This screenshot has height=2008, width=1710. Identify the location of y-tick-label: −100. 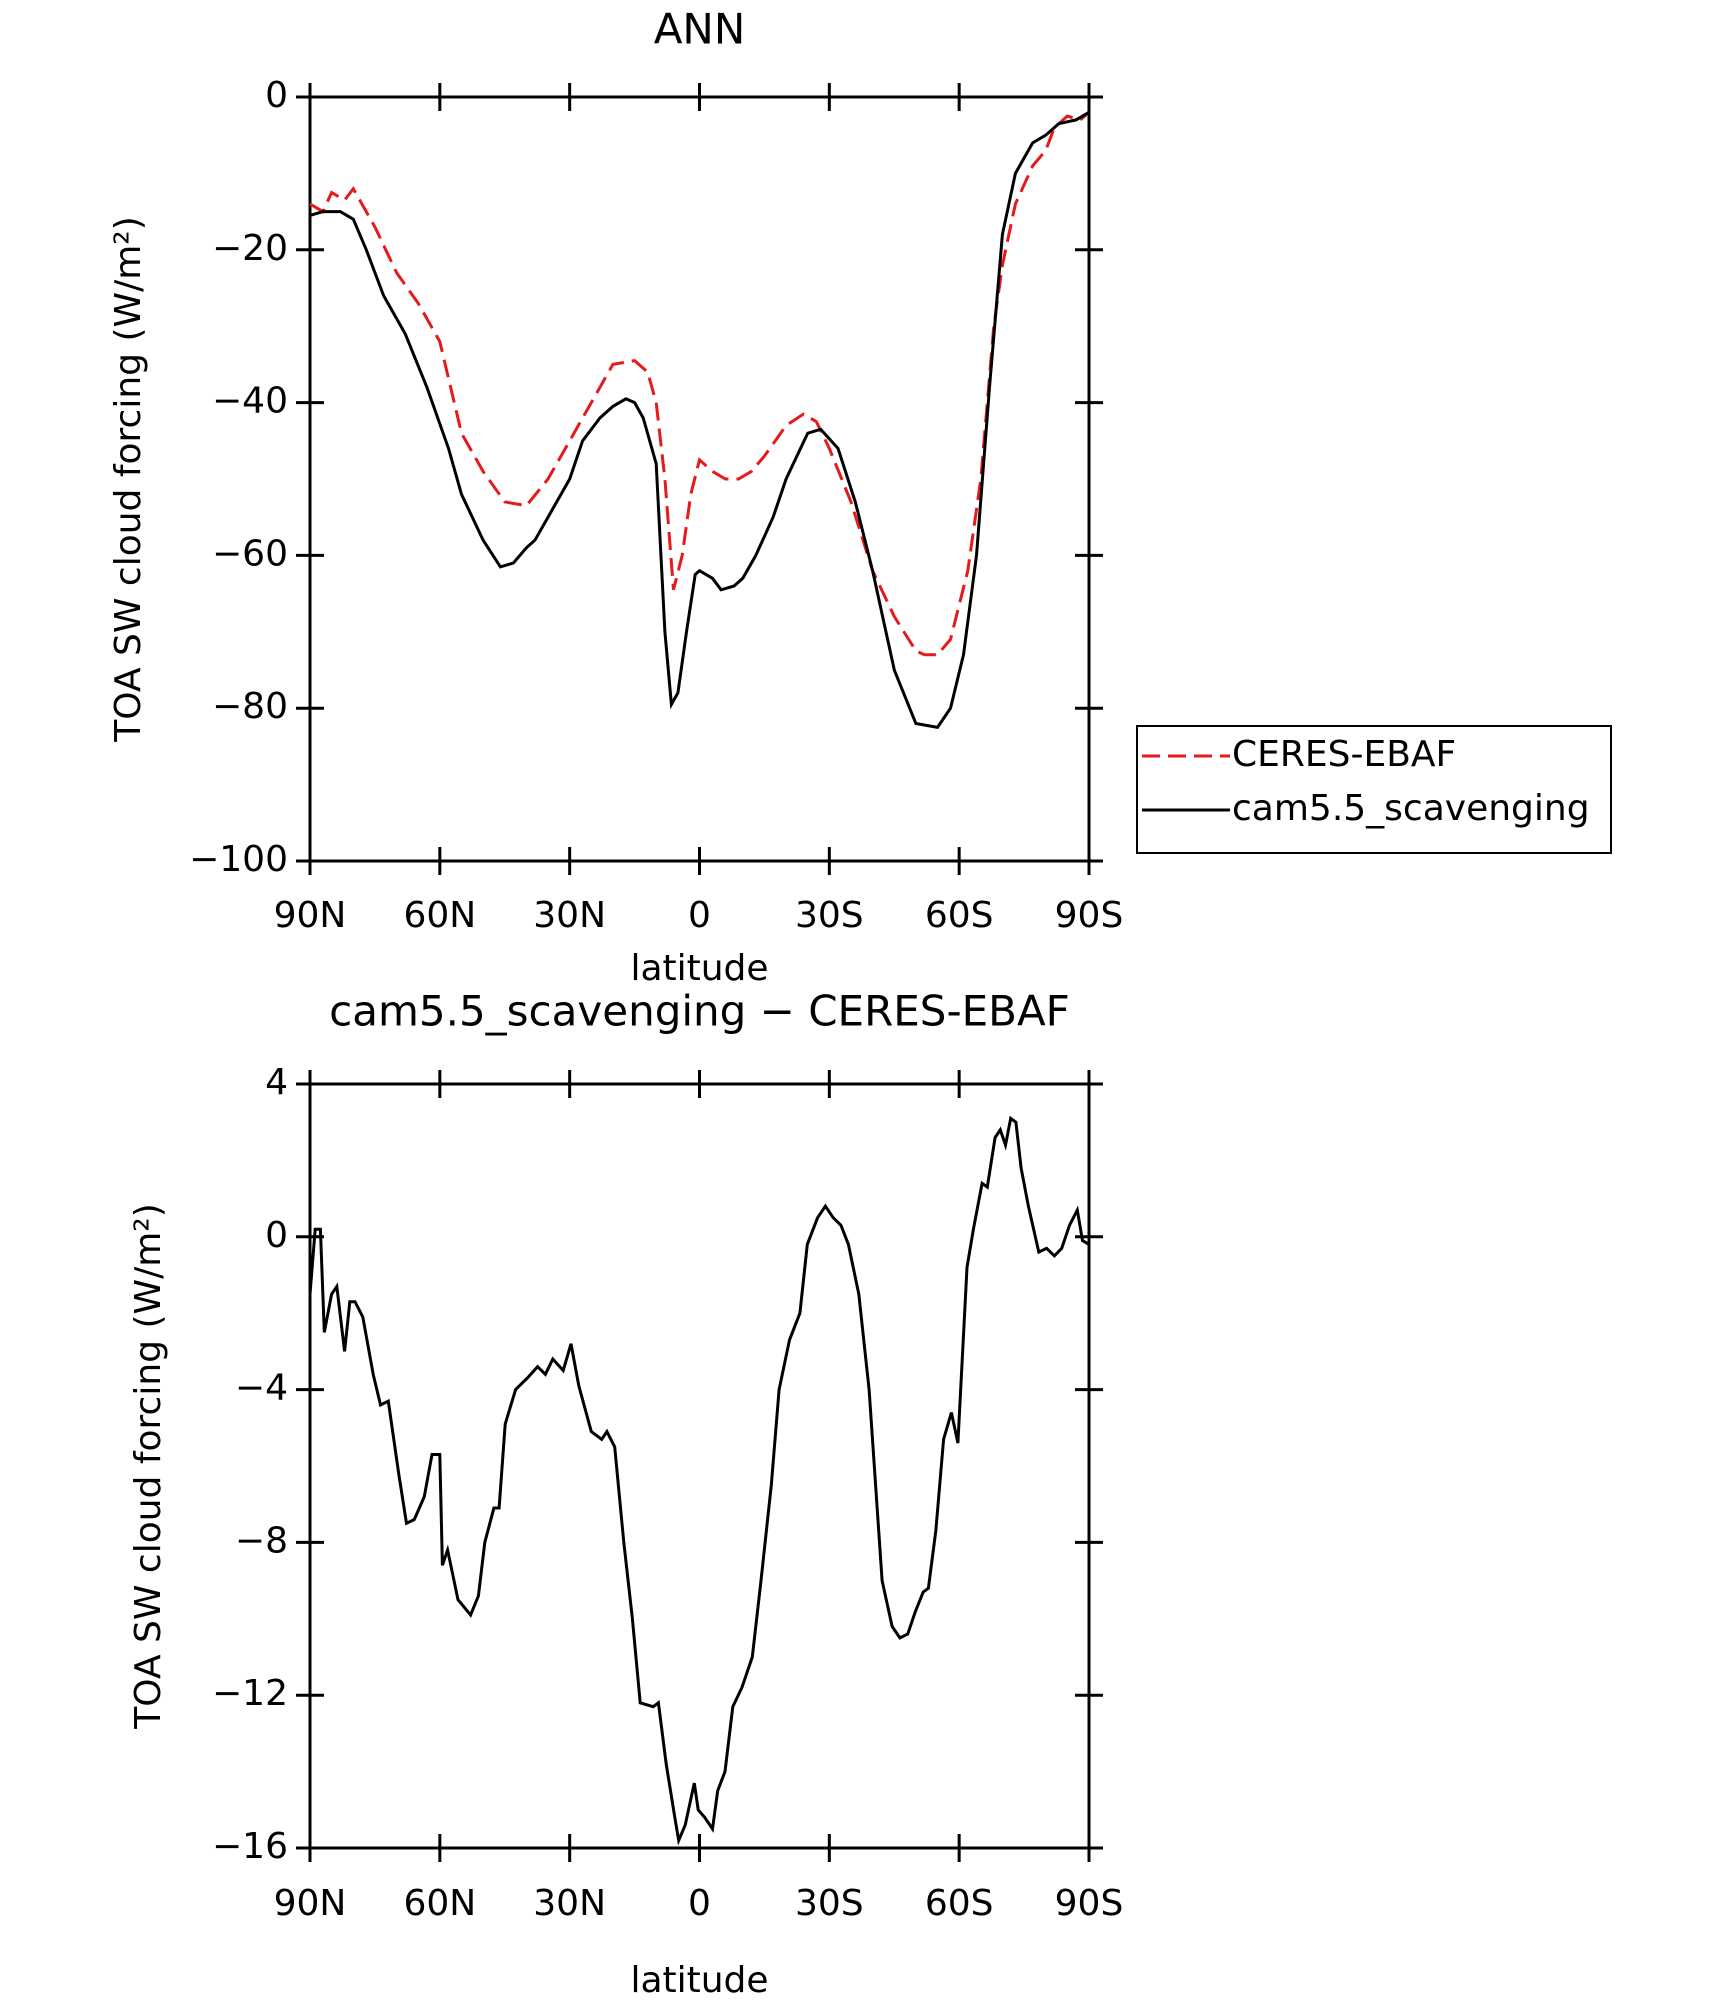
(238, 859).